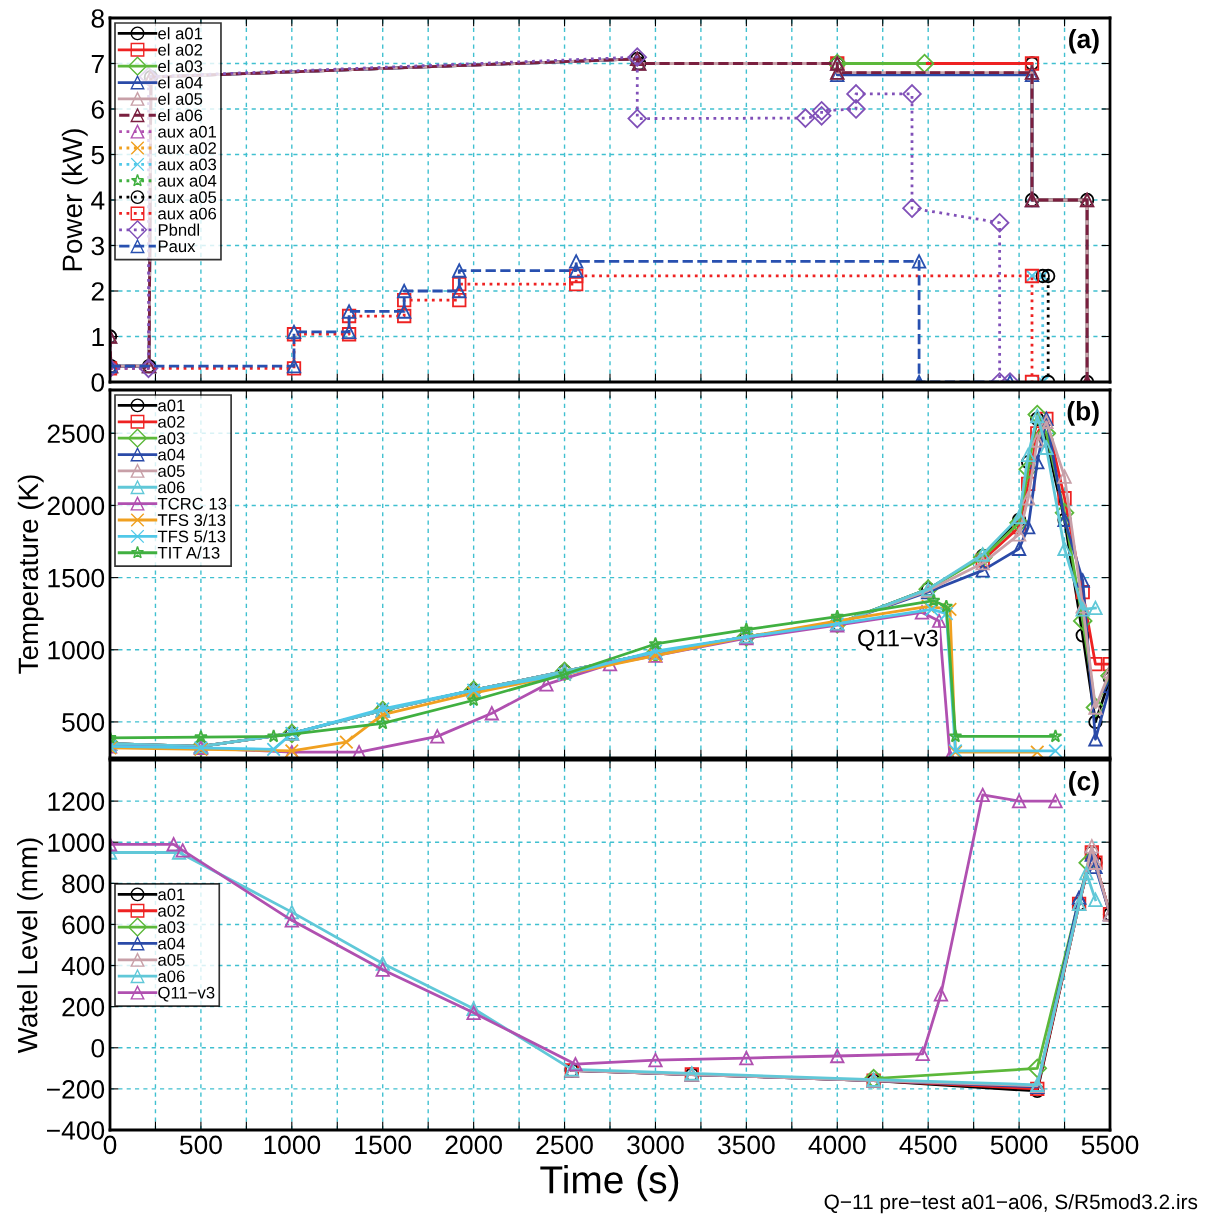 This screenshot has height=1217, width=1210. What do you see at coordinates (180, 33) in the screenshot?
I see `legend-label: el a01` at bounding box center [180, 33].